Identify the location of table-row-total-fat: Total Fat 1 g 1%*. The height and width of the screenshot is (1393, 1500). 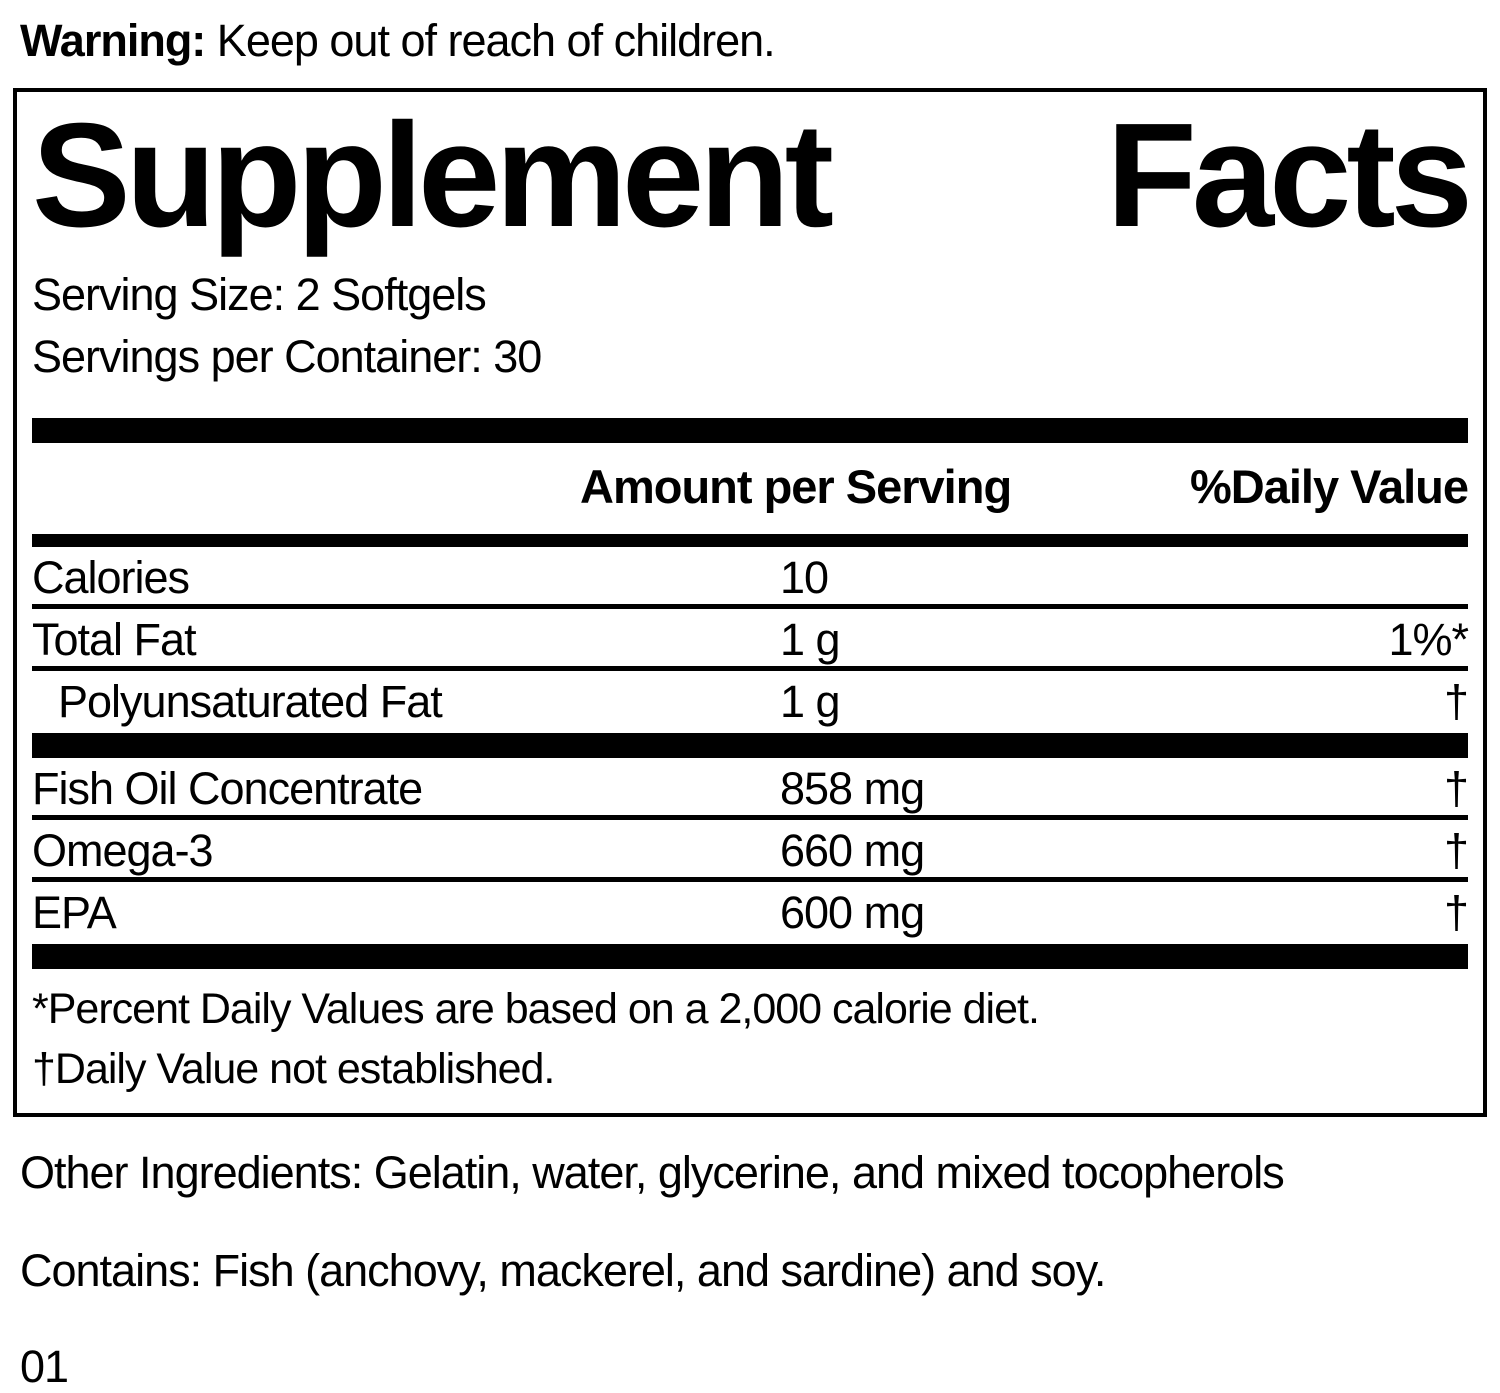
(750, 640).